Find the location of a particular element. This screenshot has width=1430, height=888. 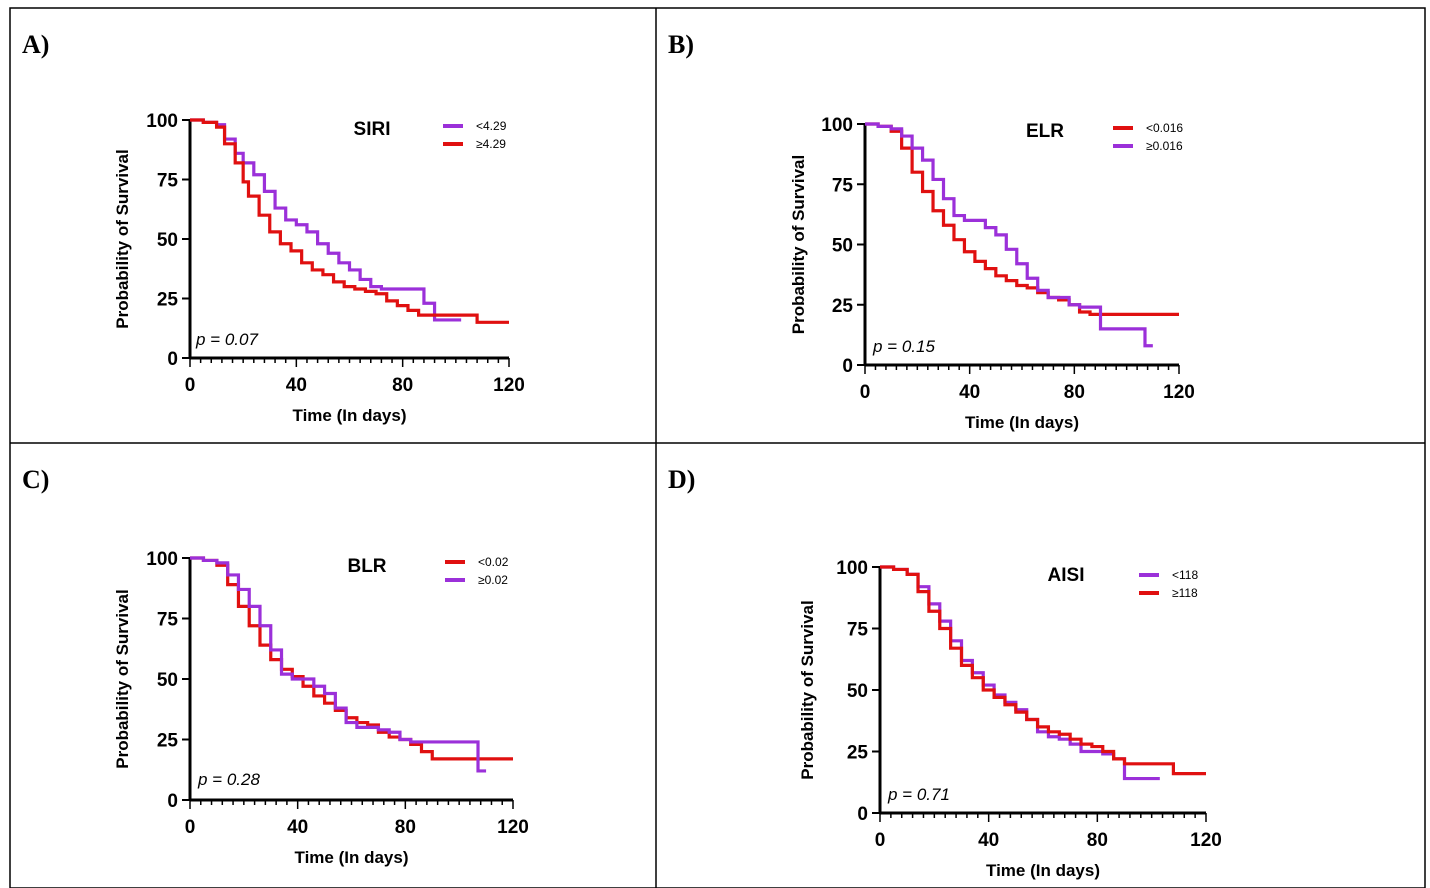

panel-c-label: C) is located at coordinates (36, 479).